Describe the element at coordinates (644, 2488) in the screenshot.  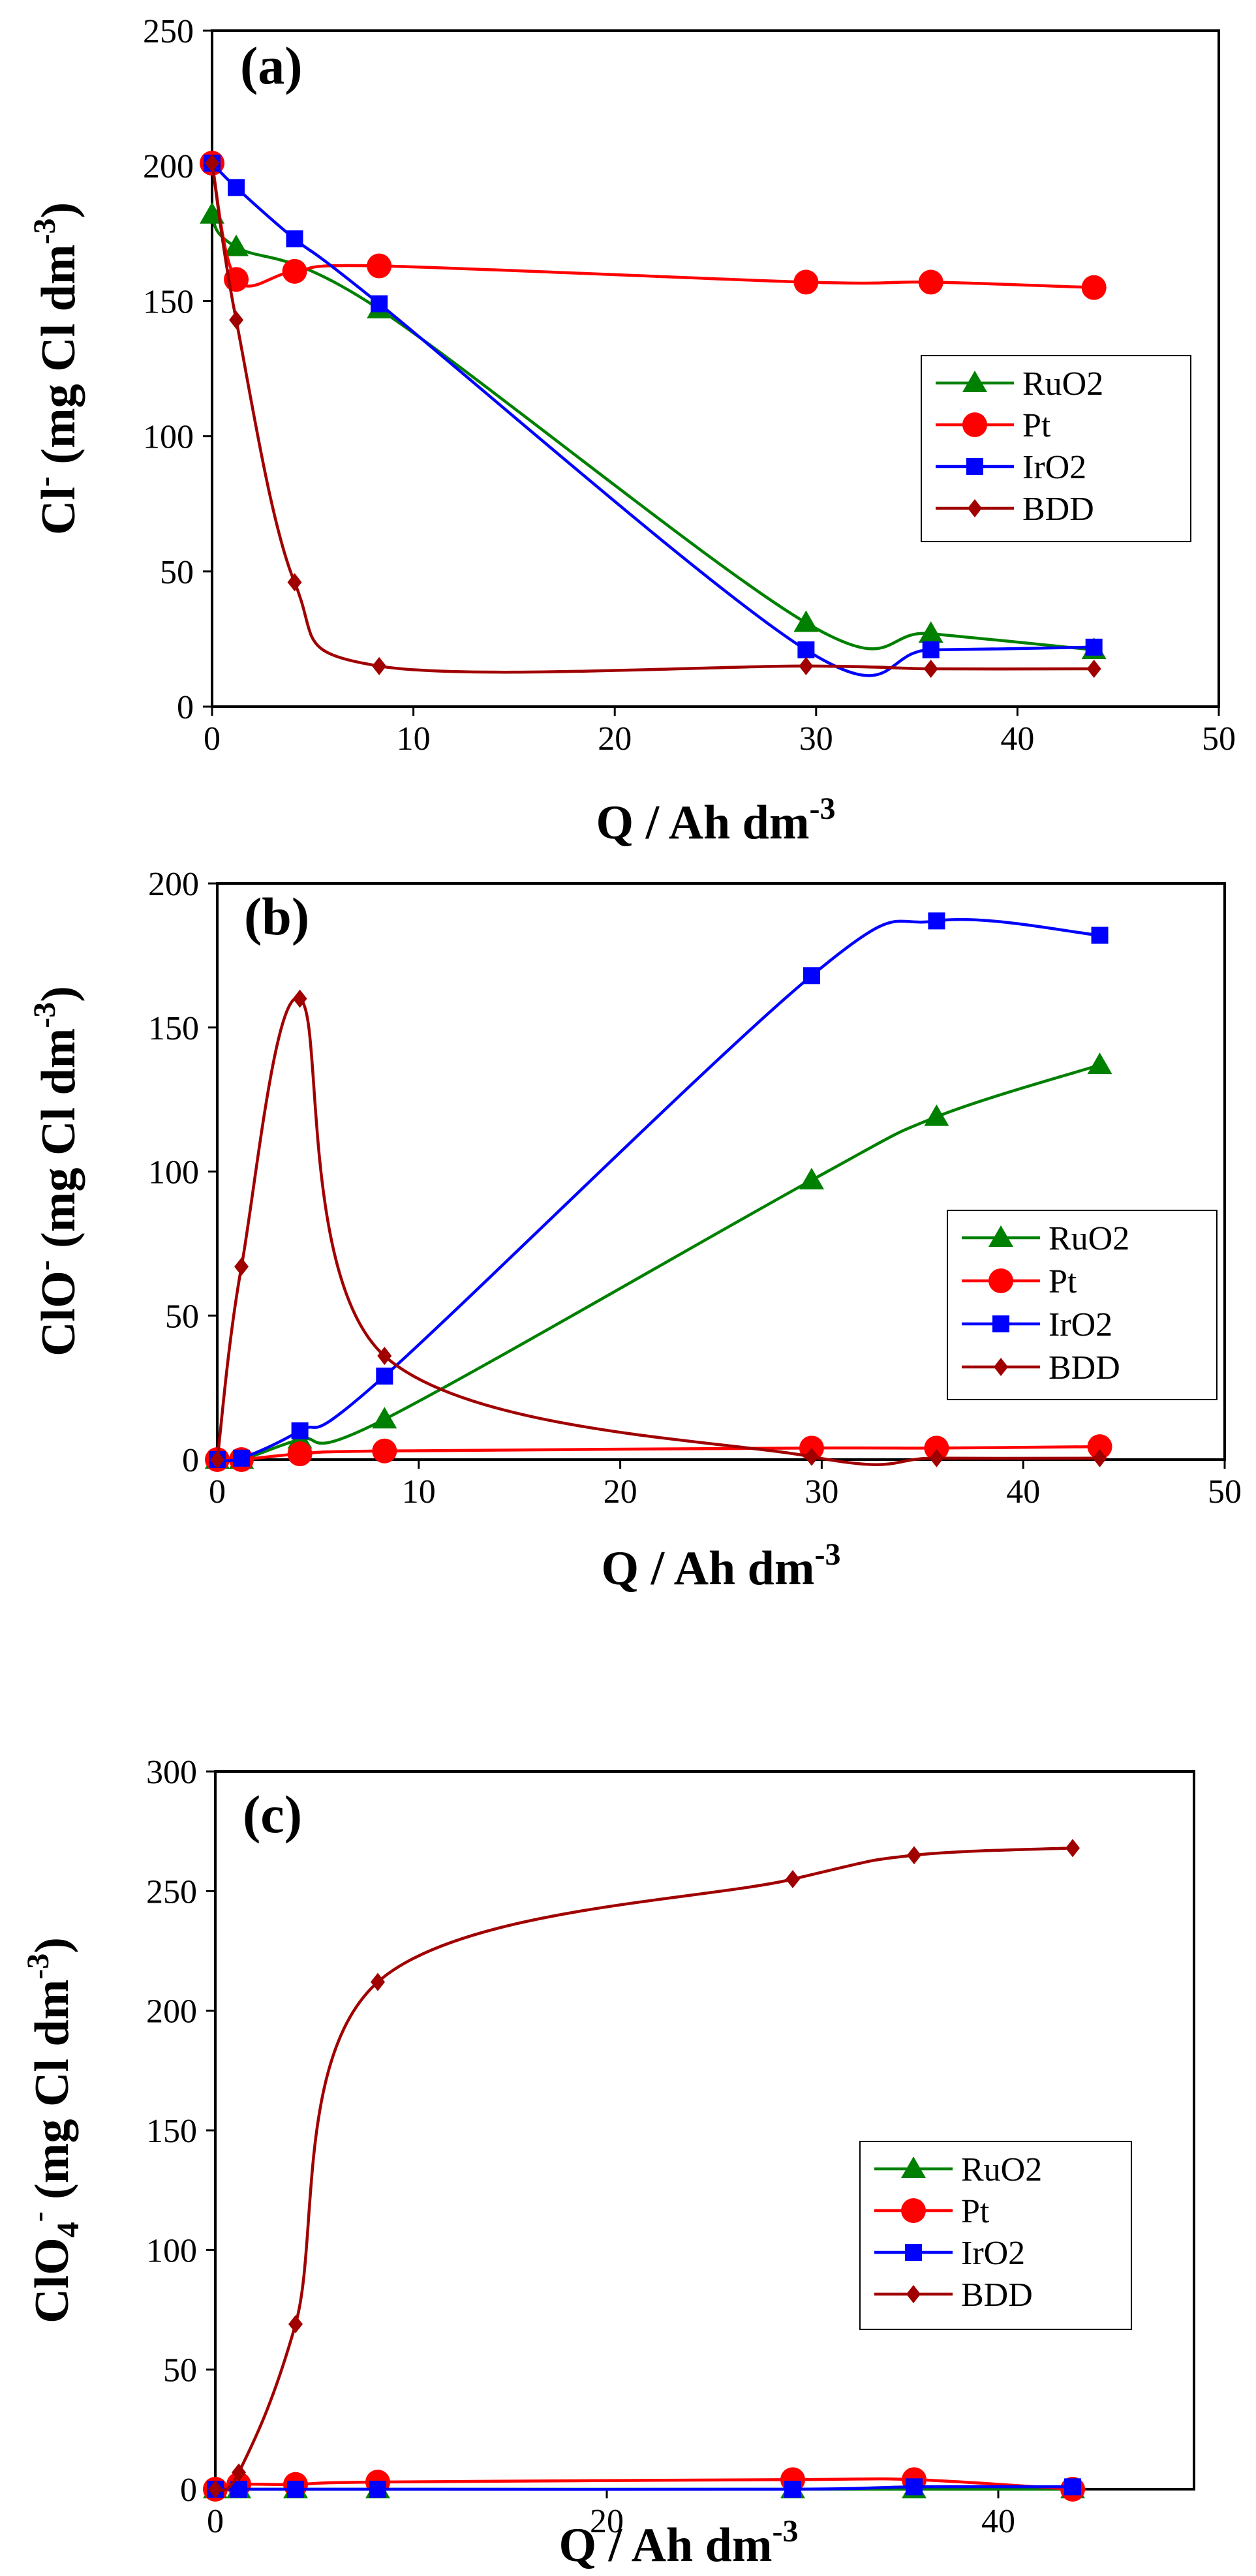
I see `series-IrO2` at that location.